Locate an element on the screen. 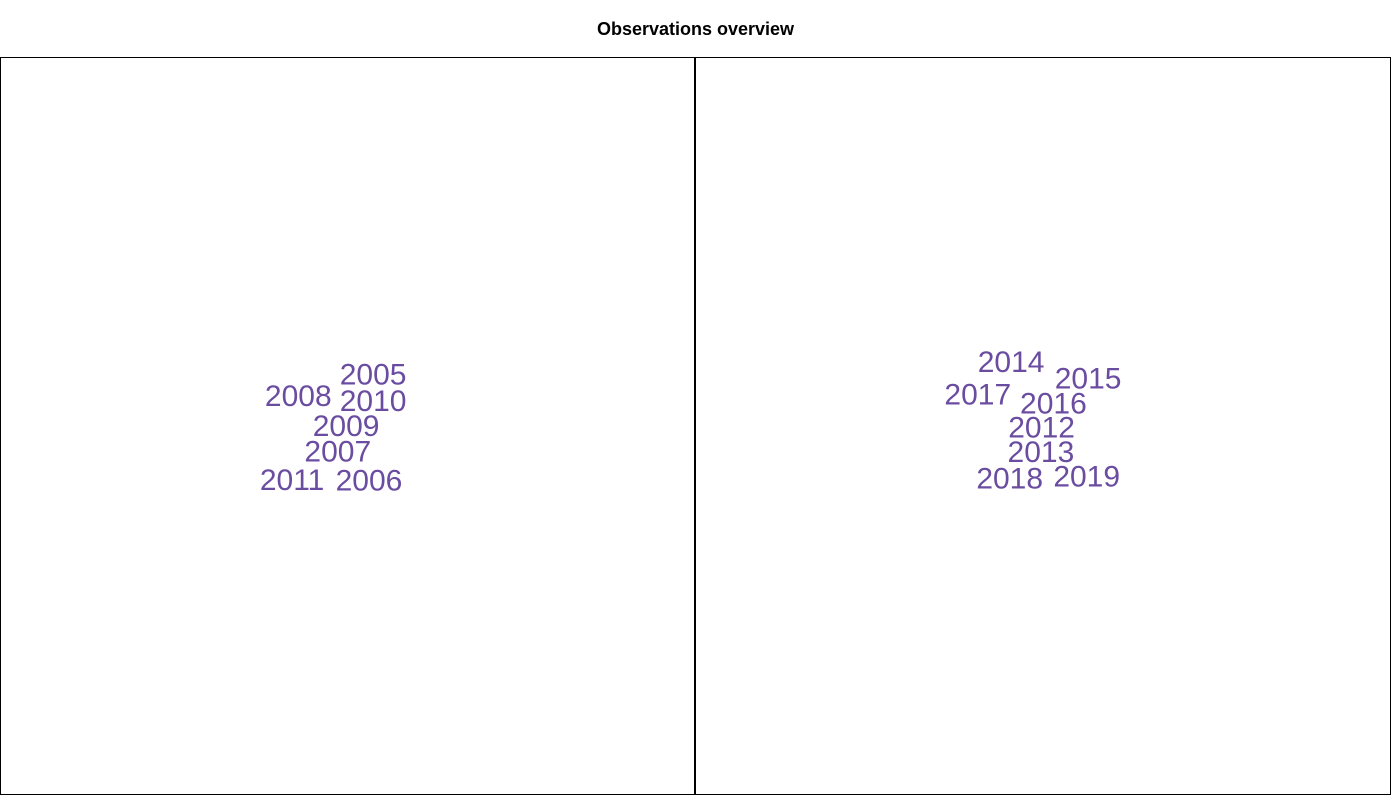 This screenshot has height=796, width=1391. year-label-2017: 2017 is located at coordinates (977, 395).